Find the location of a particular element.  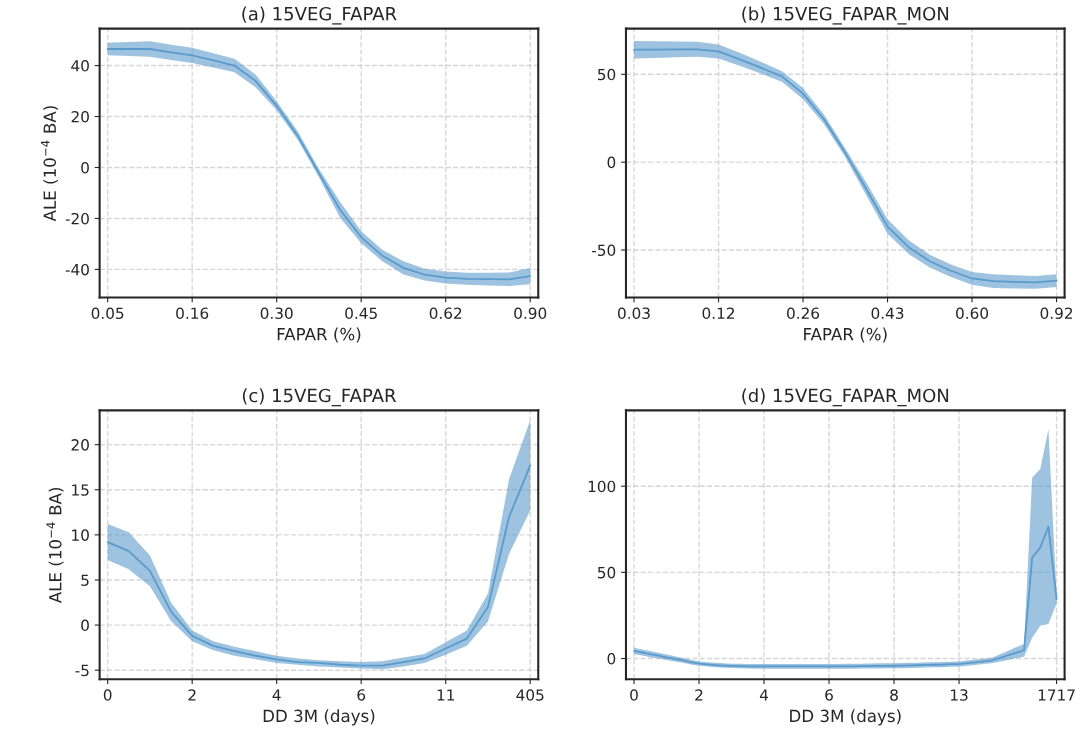

chart-title: (b) 15VEG_FAPAR_MON is located at coordinates (845, 15).